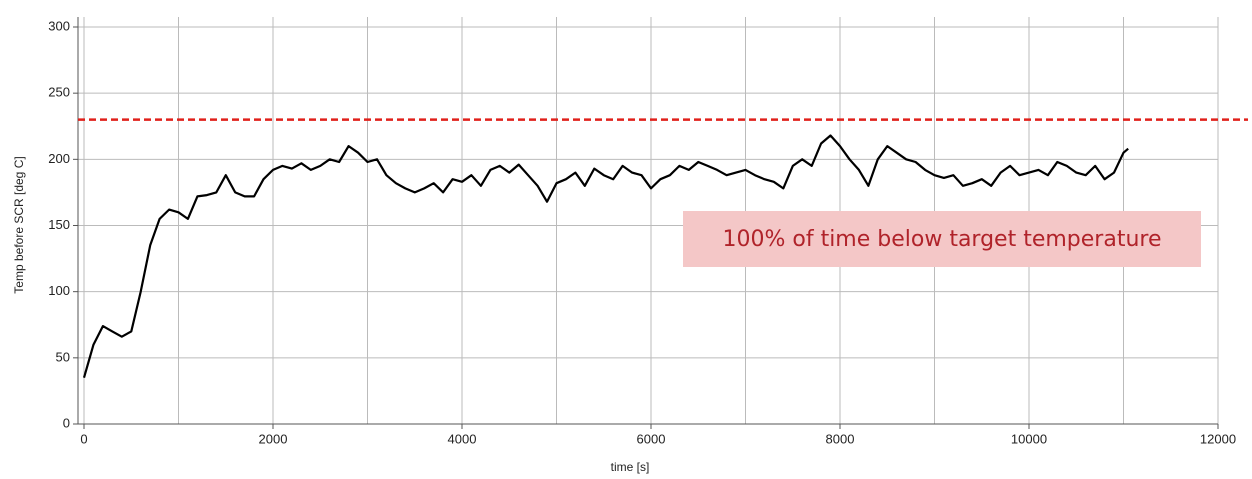 The width and height of the screenshot is (1252, 479). Describe the element at coordinates (273, 438) in the screenshot. I see `x-tick-label: 2000` at that location.